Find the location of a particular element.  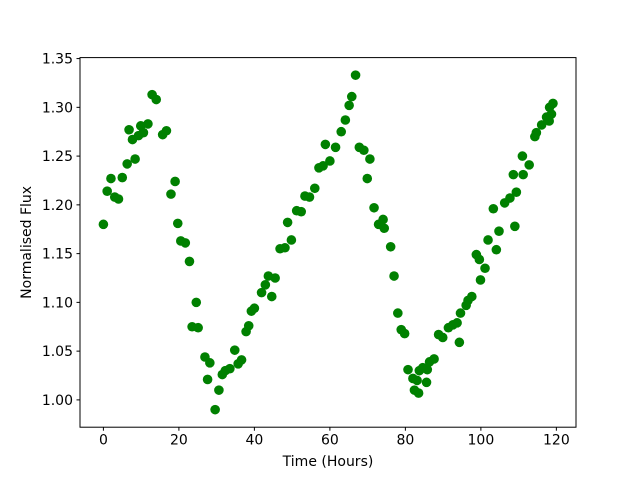

x-tick-label: 0 is located at coordinates (103, 441).